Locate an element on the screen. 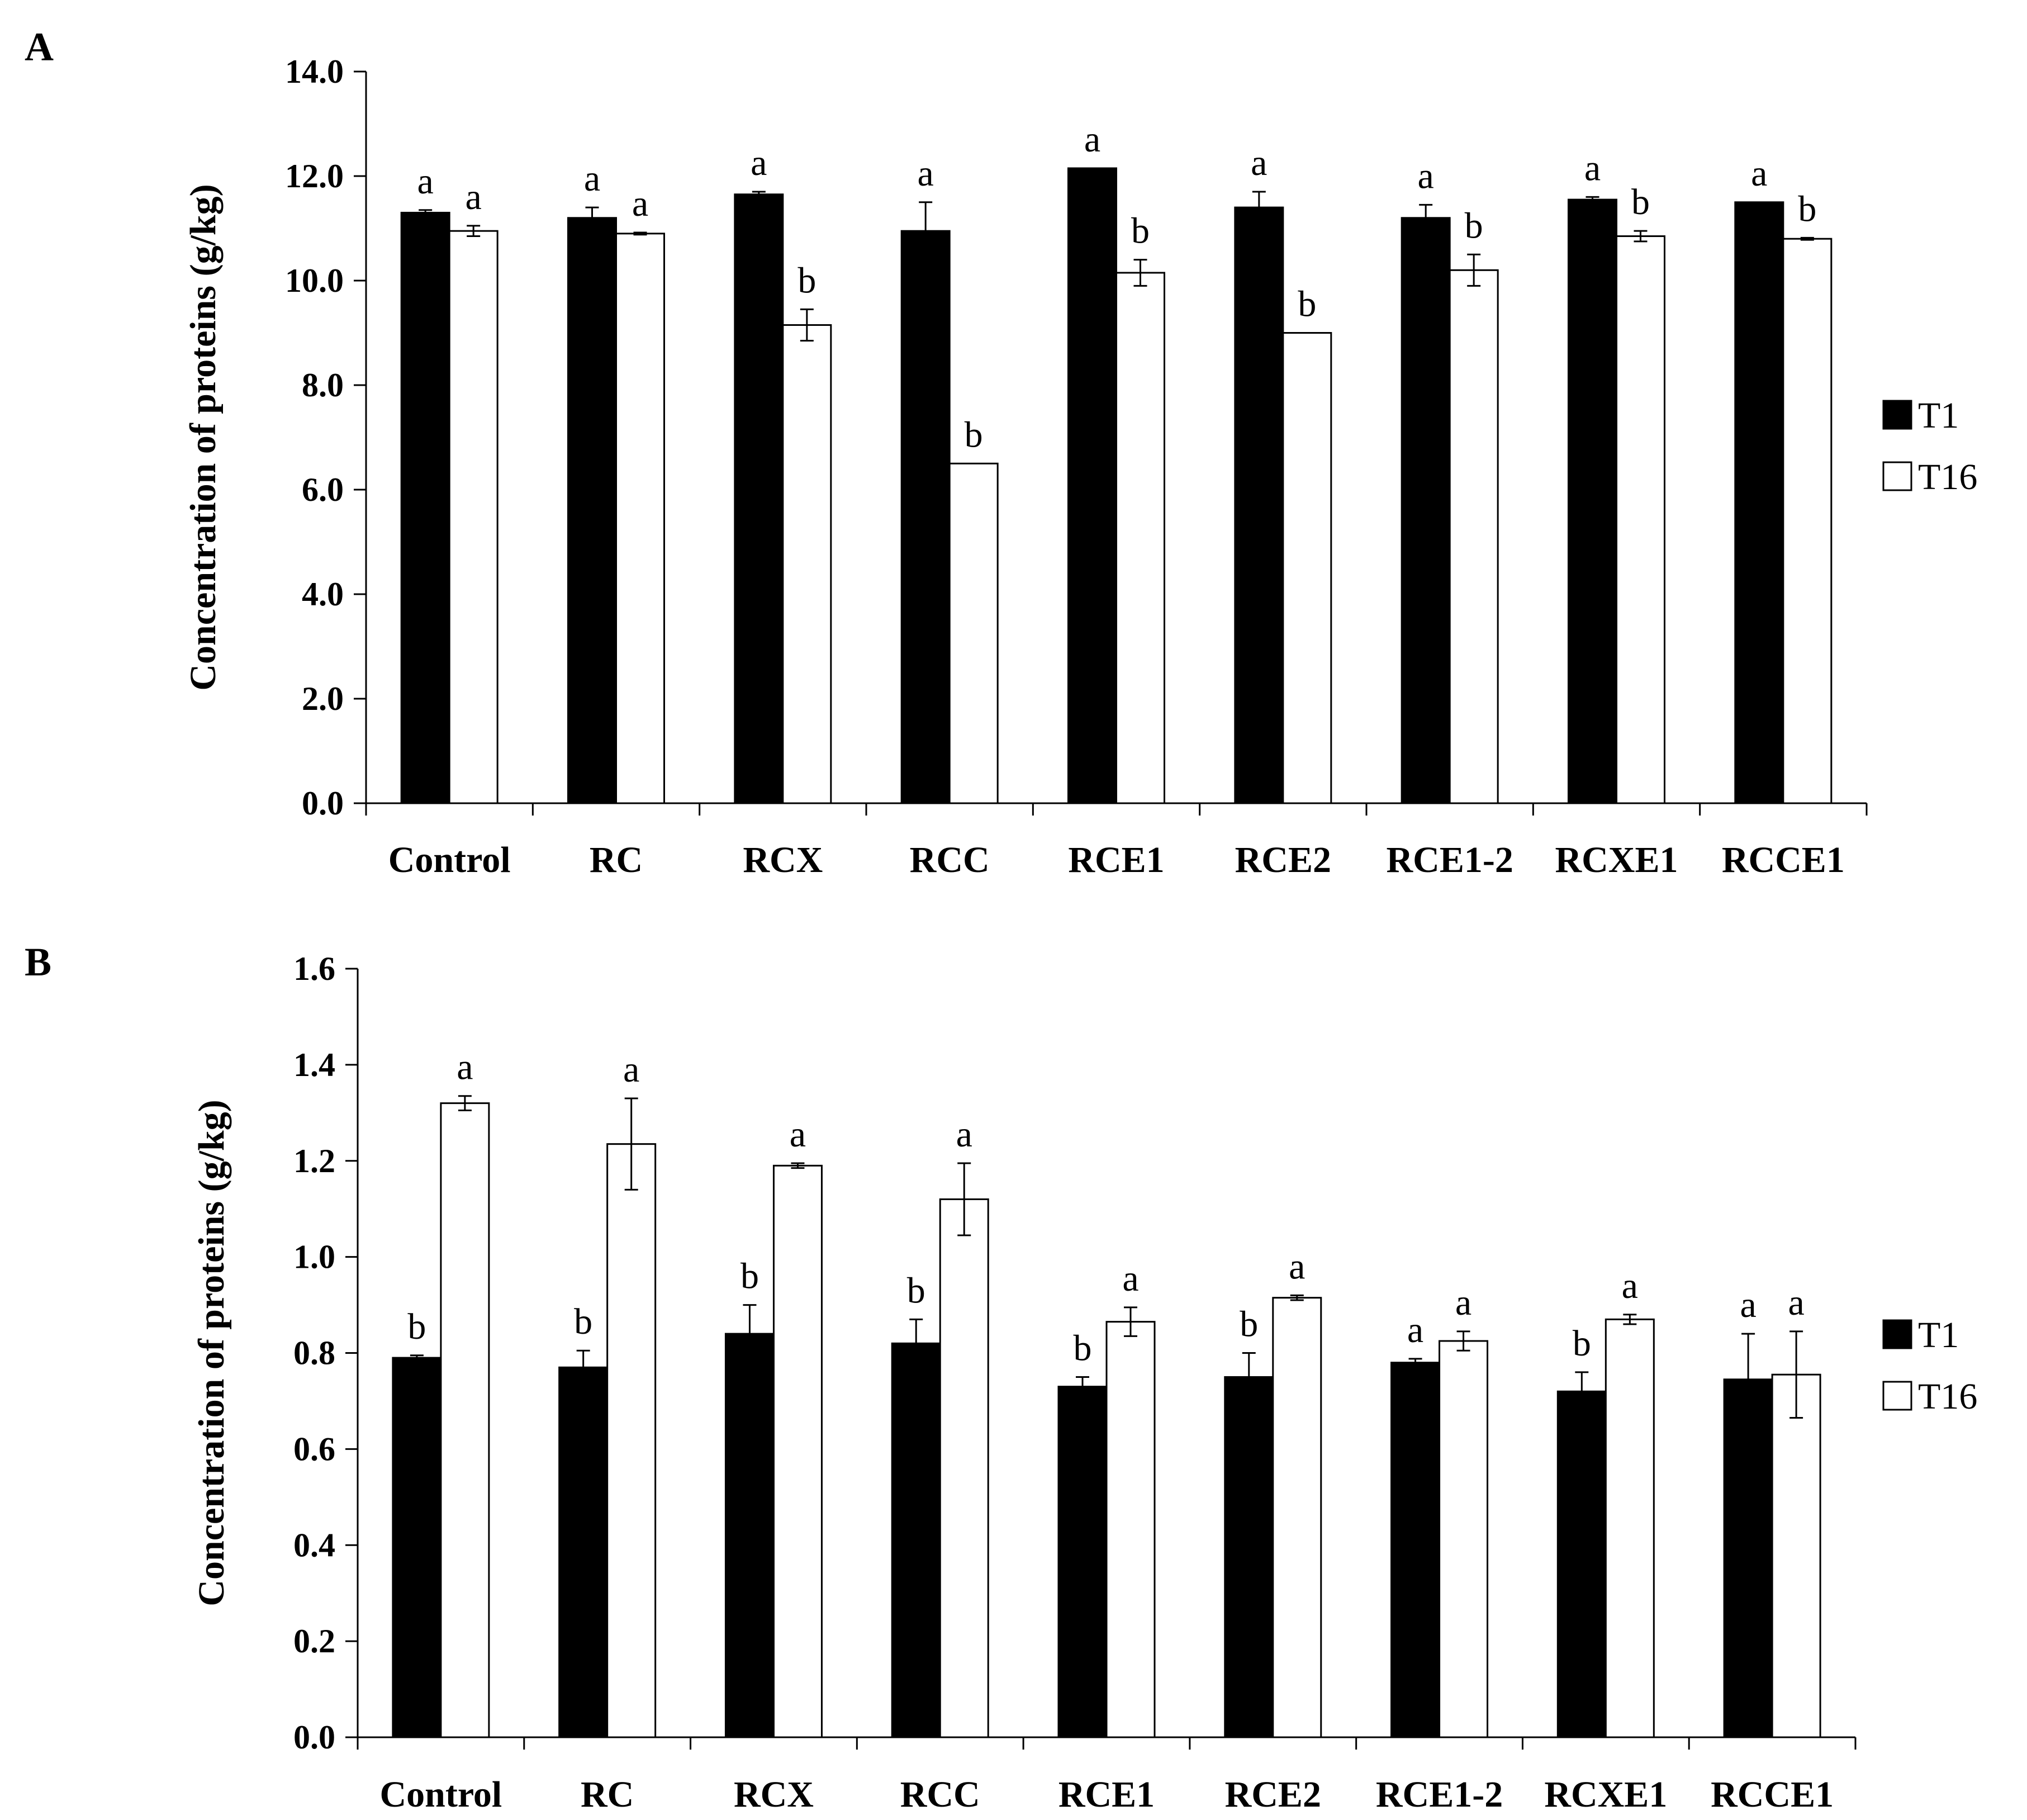 Image resolution: width=2027 pixels, height=1820 pixels. y-tick-label: 0.8 is located at coordinates (314, 1354).